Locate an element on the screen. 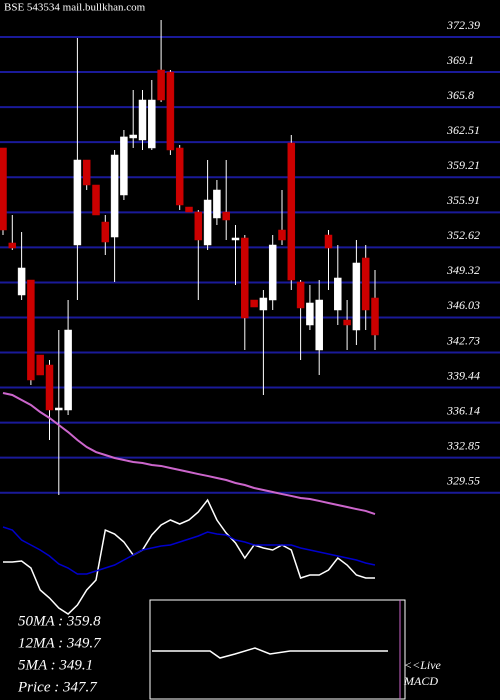 The height and width of the screenshot is (700, 500). macd-line is located at coordinates (270, 653).